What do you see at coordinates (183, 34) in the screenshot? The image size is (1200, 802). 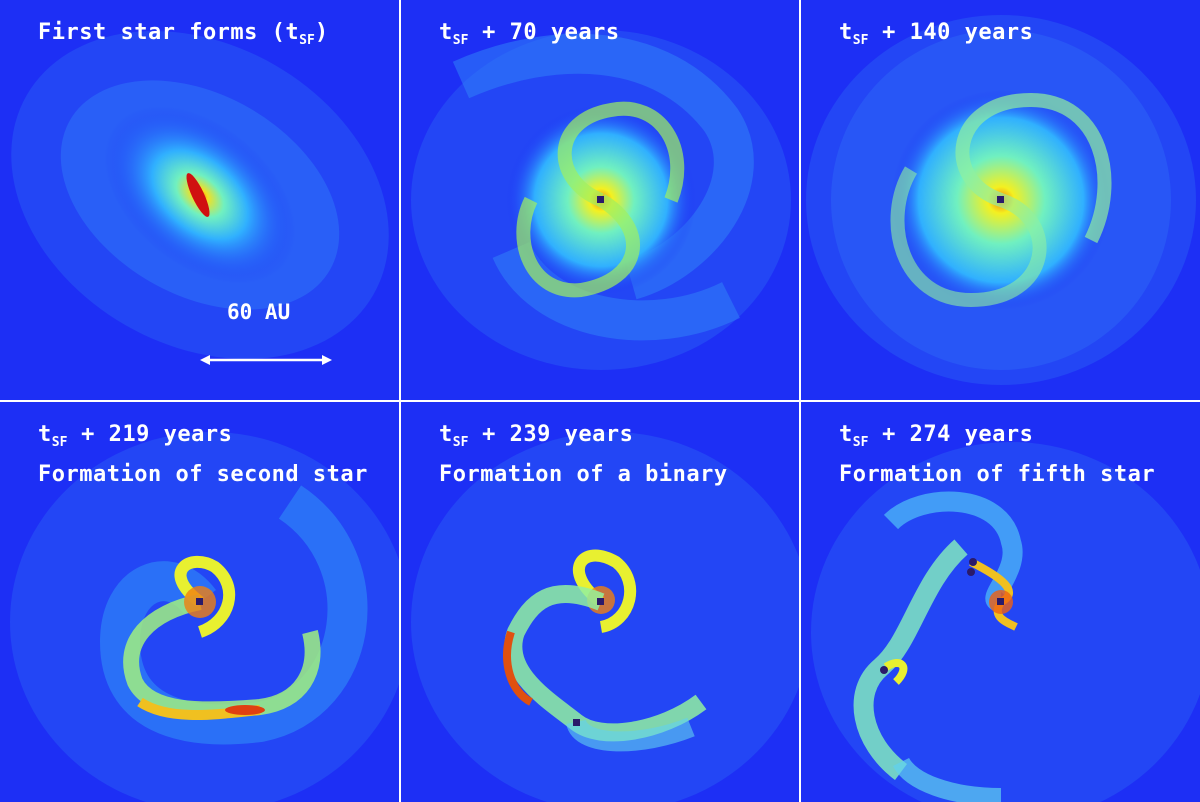 I see `panel-title: First star forms (tSF)` at bounding box center [183, 34].